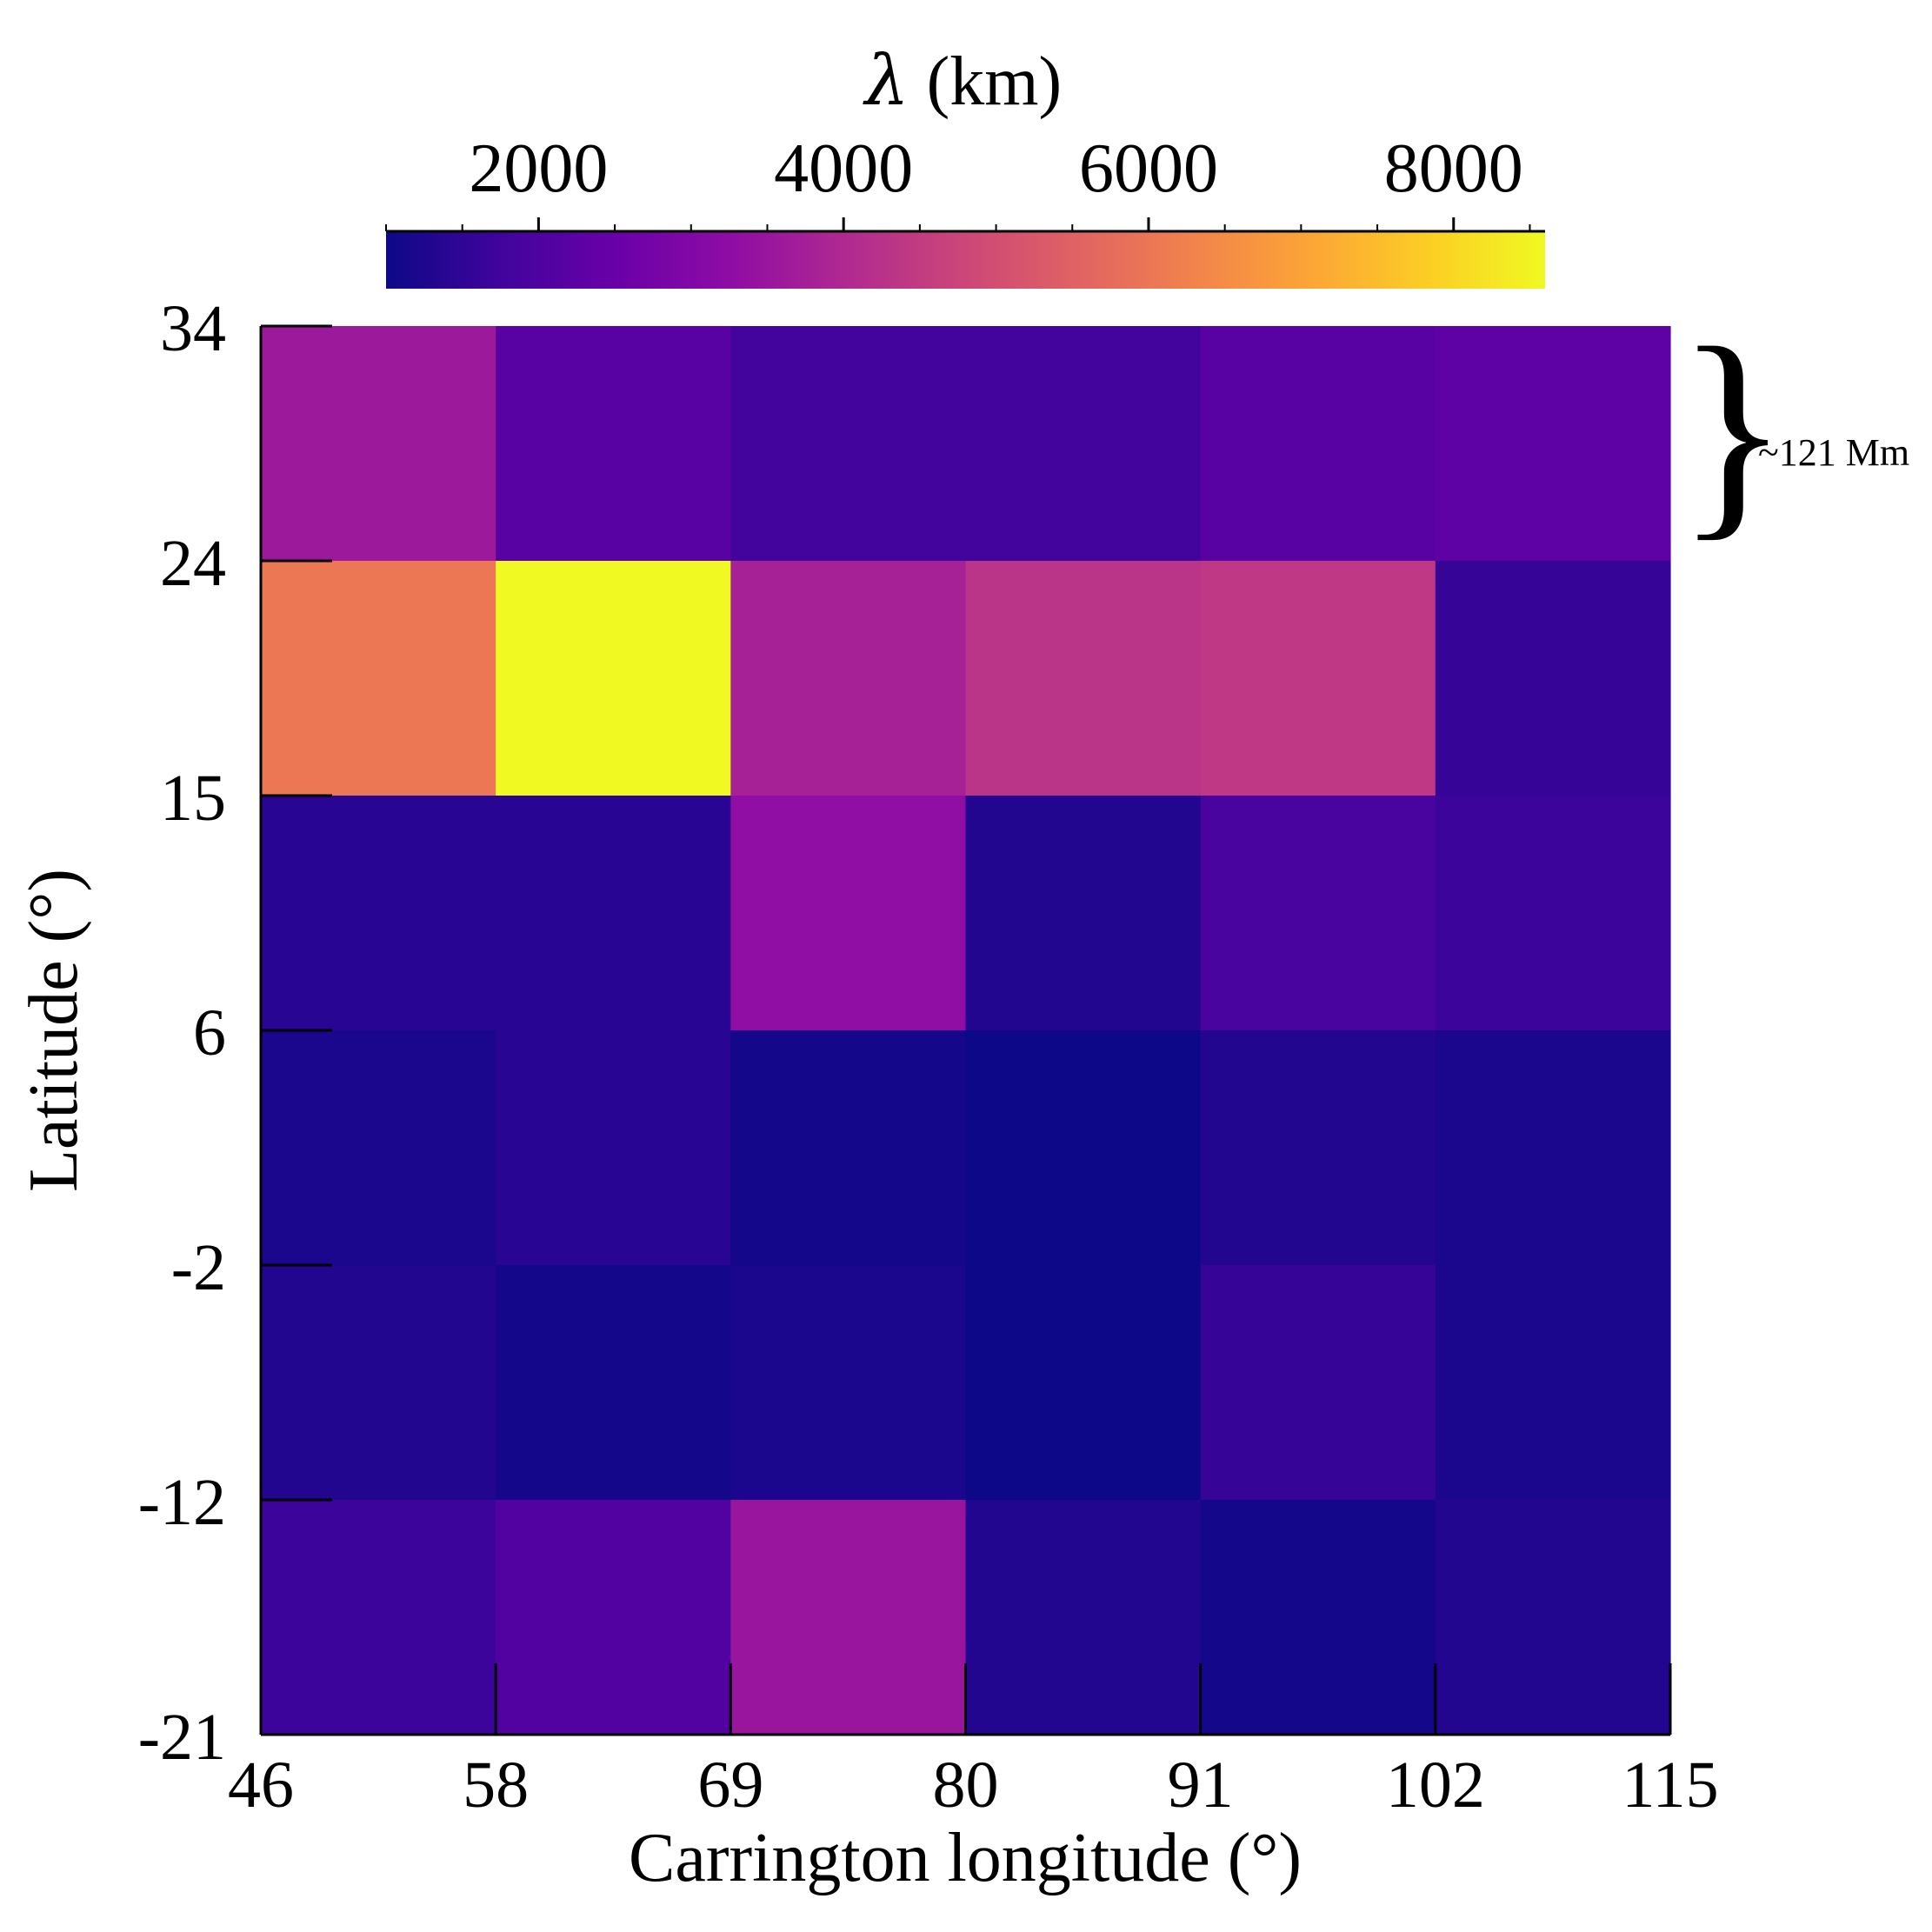 This screenshot has height=1932, width=1932. Describe the element at coordinates (54, 1030) in the screenshot. I see `y-axis-label: Latitude (°)` at that location.